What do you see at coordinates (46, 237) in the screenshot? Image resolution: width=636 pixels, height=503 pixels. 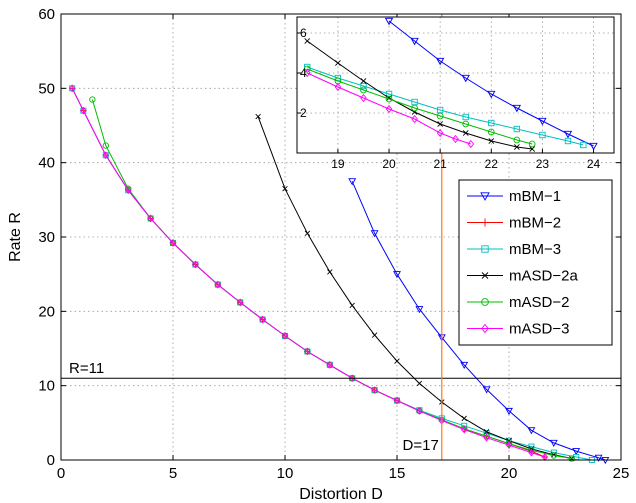 I see `y-tick-label: 30` at bounding box center [46, 237].